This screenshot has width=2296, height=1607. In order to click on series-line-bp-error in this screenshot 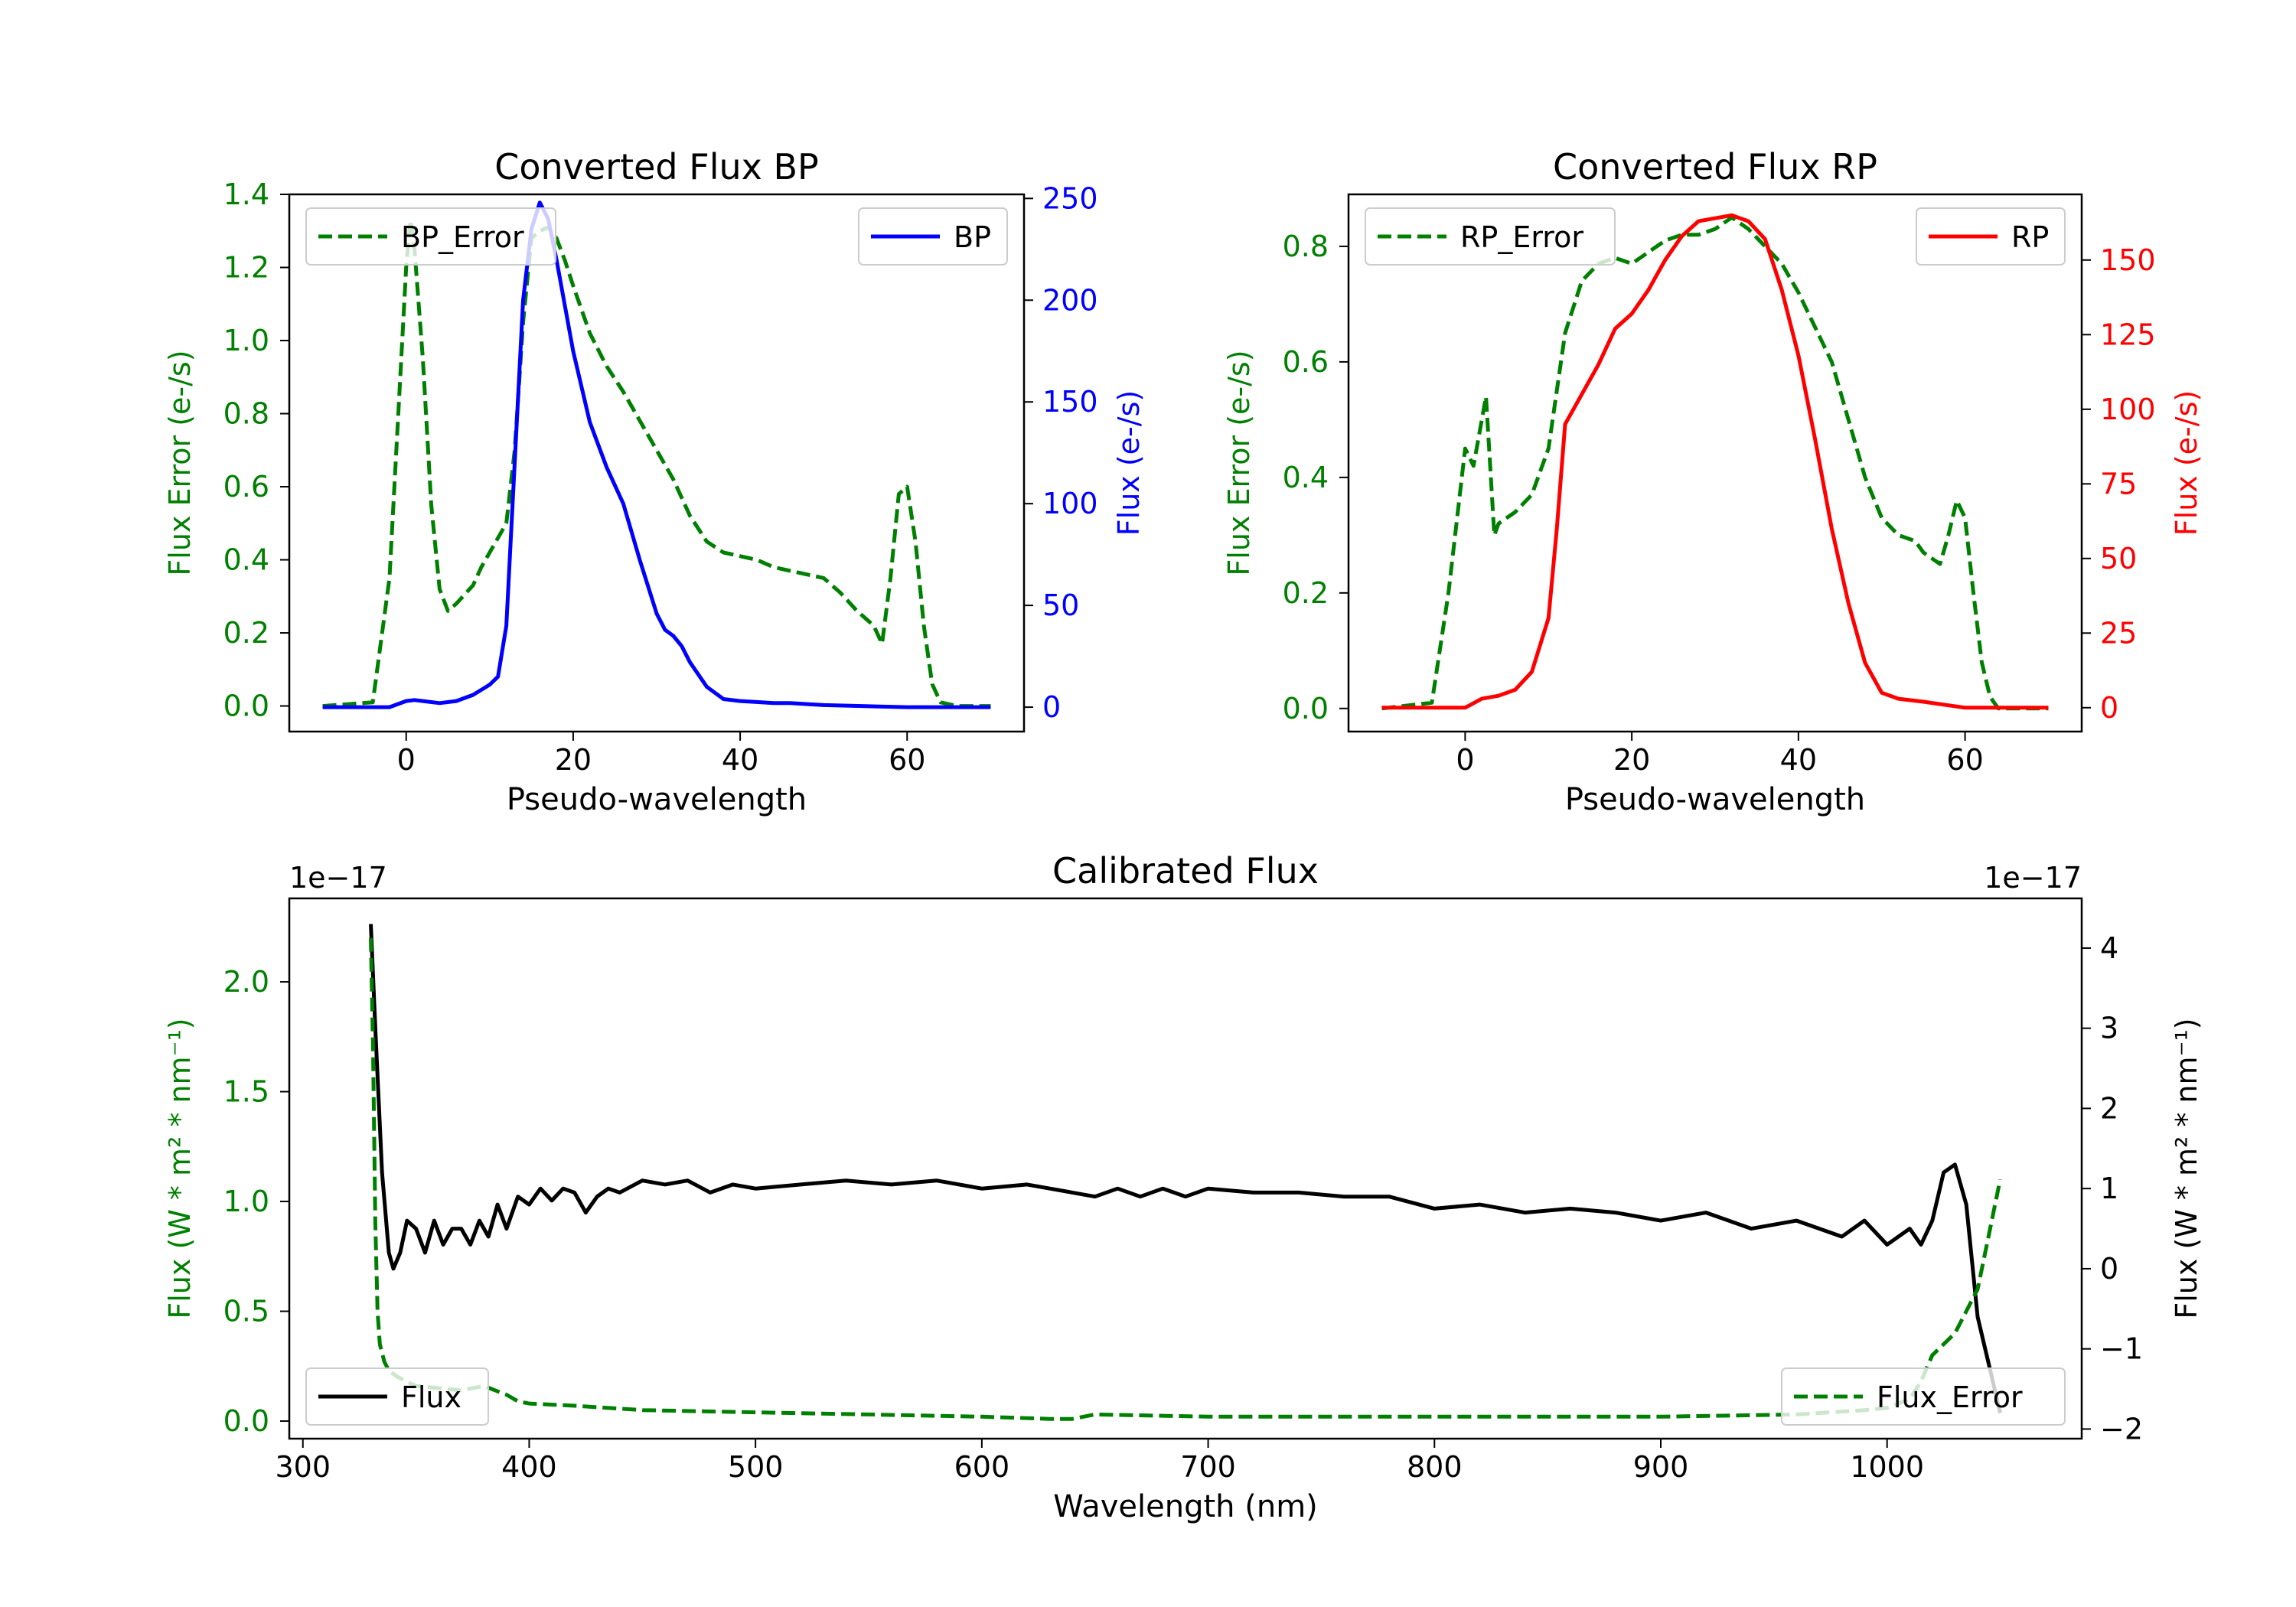, I will do `click(656, 463)`.